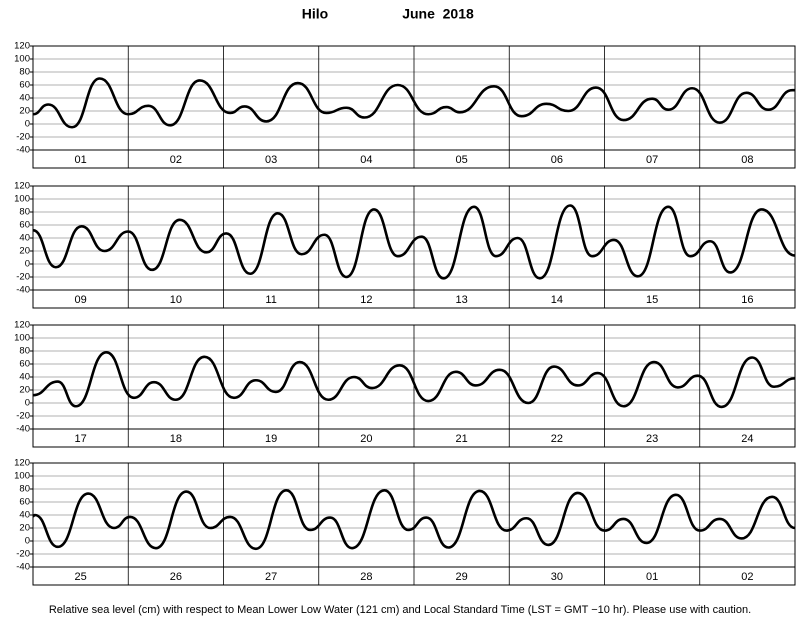  What do you see at coordinates (747, 160) in the screenshot?
I see `day-label: 08` at bounding box center [747, 160].